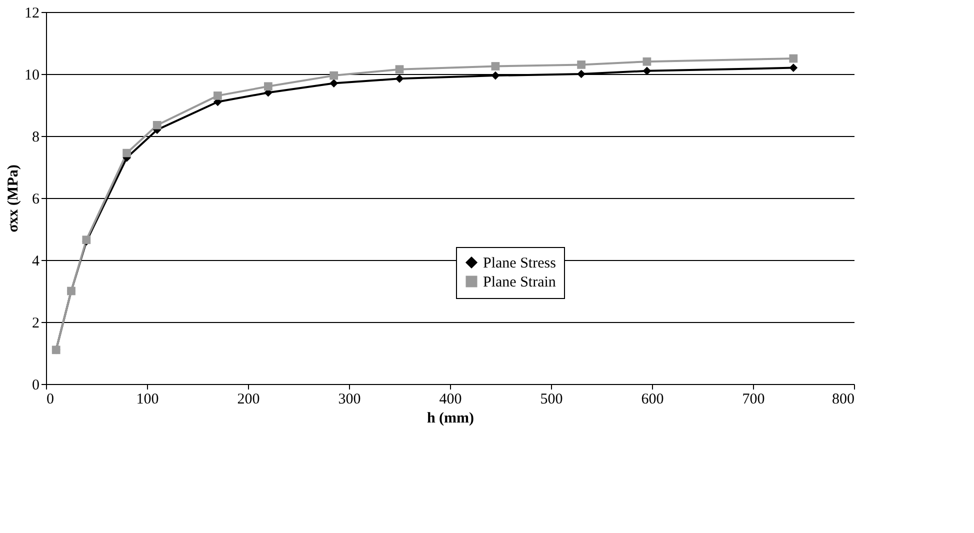  Describe the element at coordinates (36, 262) in the screenshot. I see `y-tick-label: 4` at that location.